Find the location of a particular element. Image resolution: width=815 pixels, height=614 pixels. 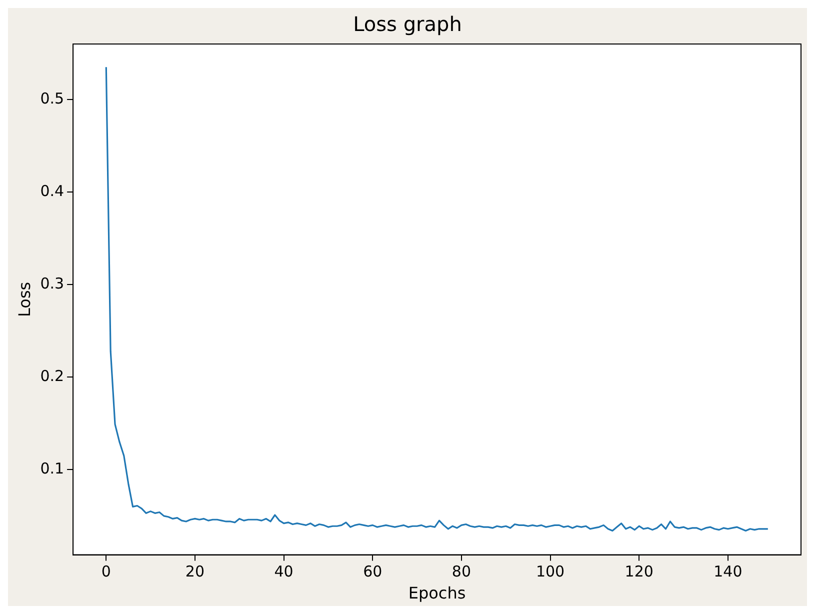

x-tick-label: 60 is located at coordinates (372, 571).